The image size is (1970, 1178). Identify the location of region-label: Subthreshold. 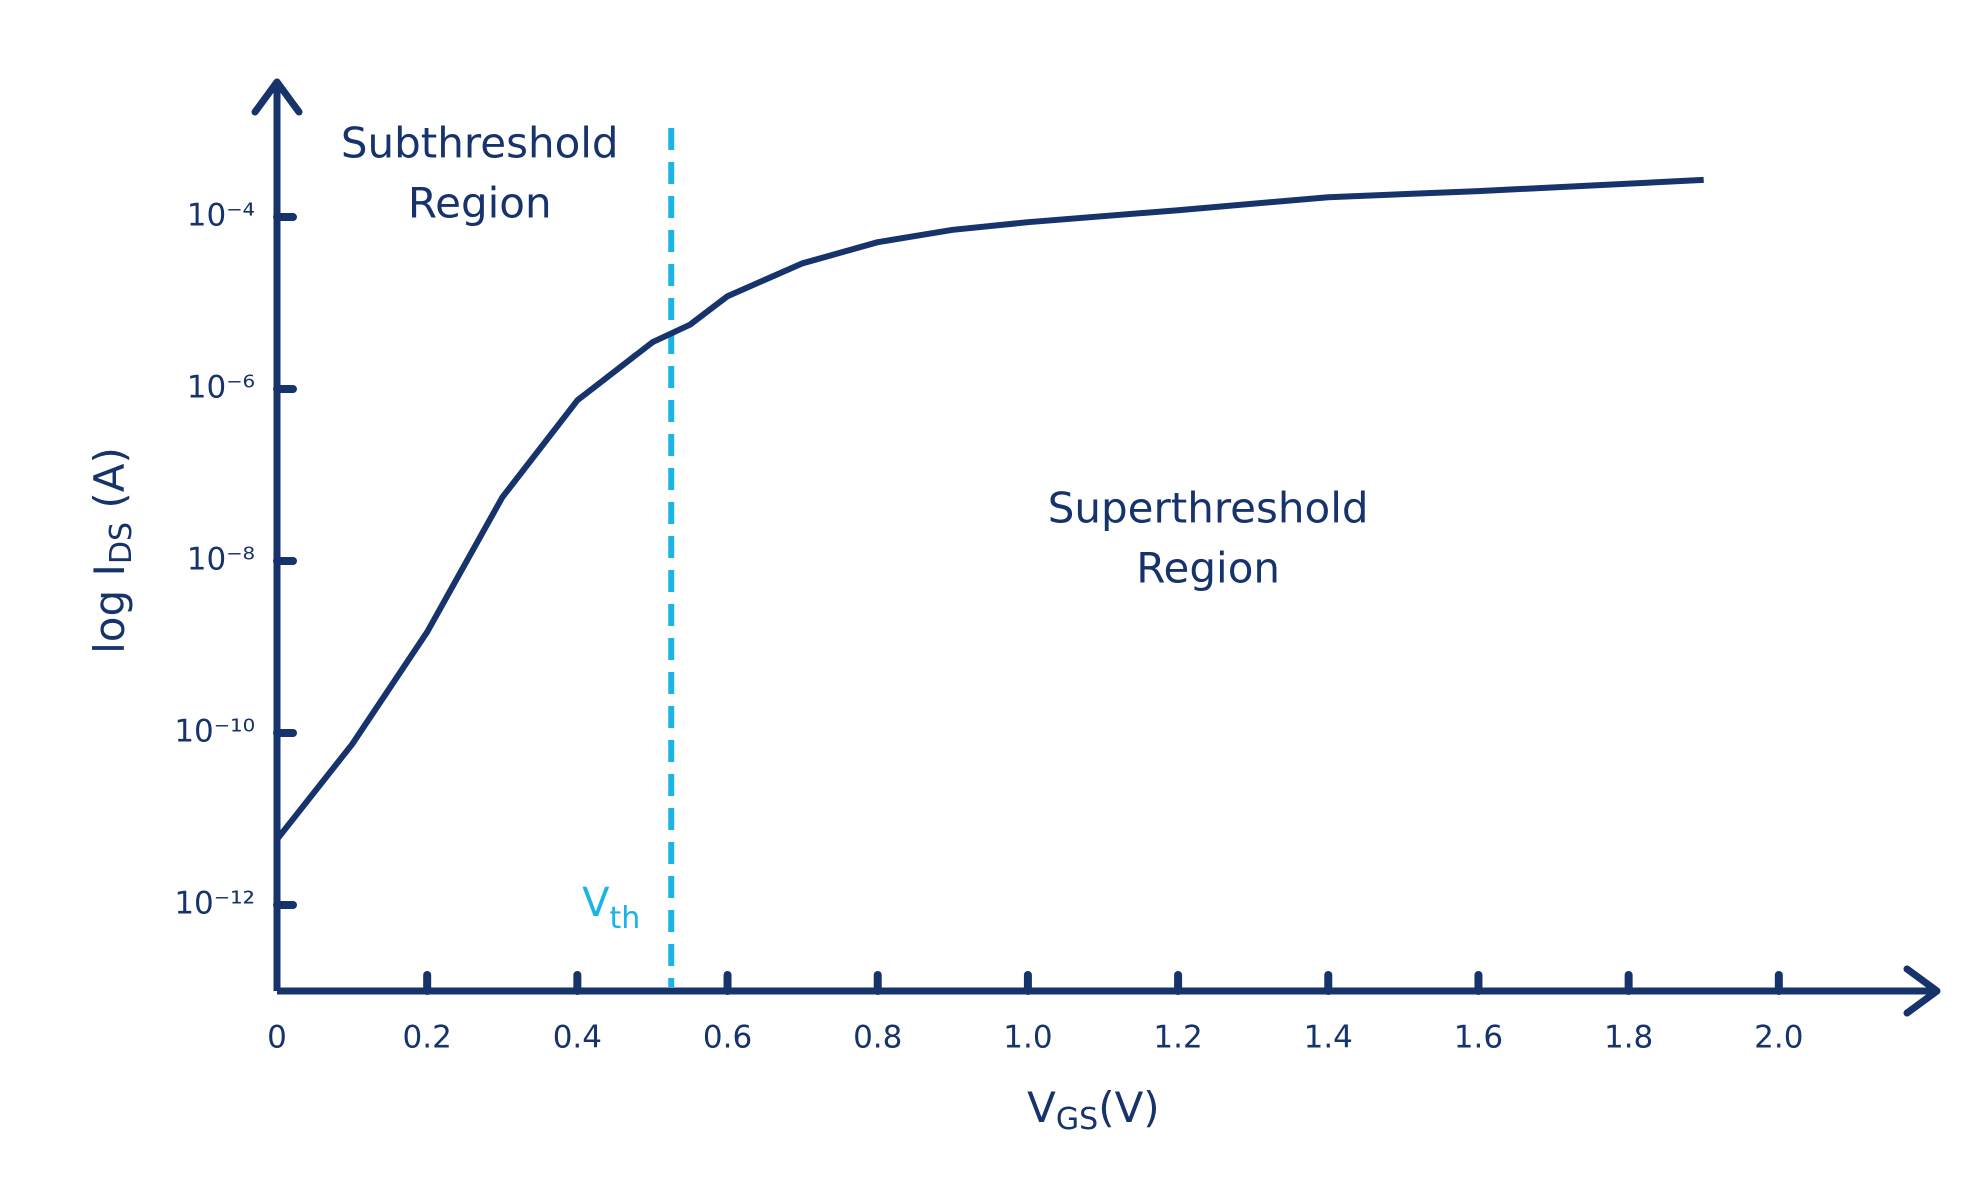
(480, 142).